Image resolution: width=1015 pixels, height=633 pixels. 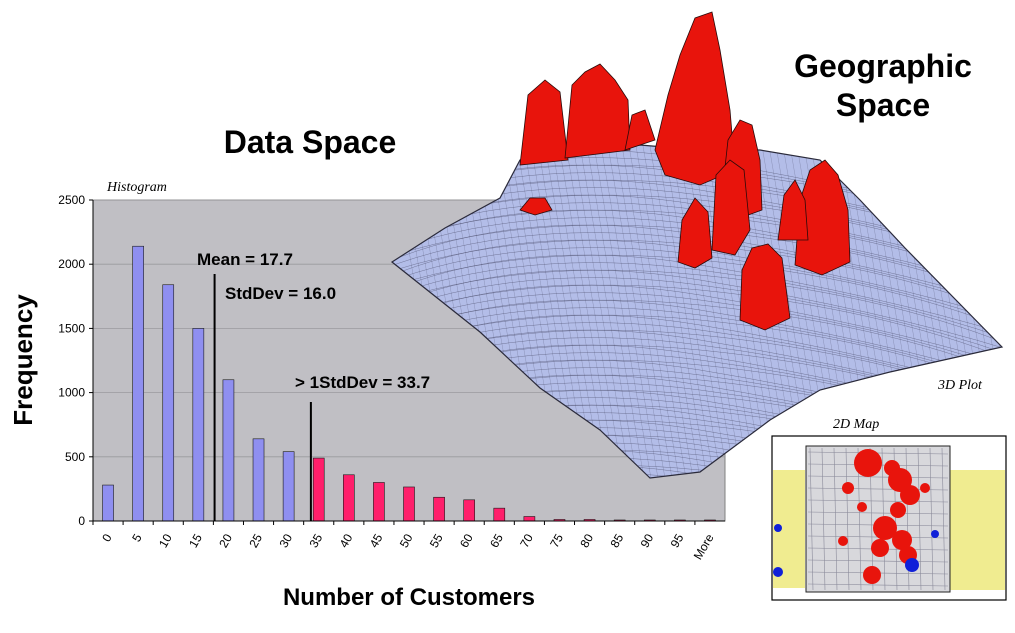 I want to click on stddev-annotation: StdDev = 16.0, so click(x=280, y=293).